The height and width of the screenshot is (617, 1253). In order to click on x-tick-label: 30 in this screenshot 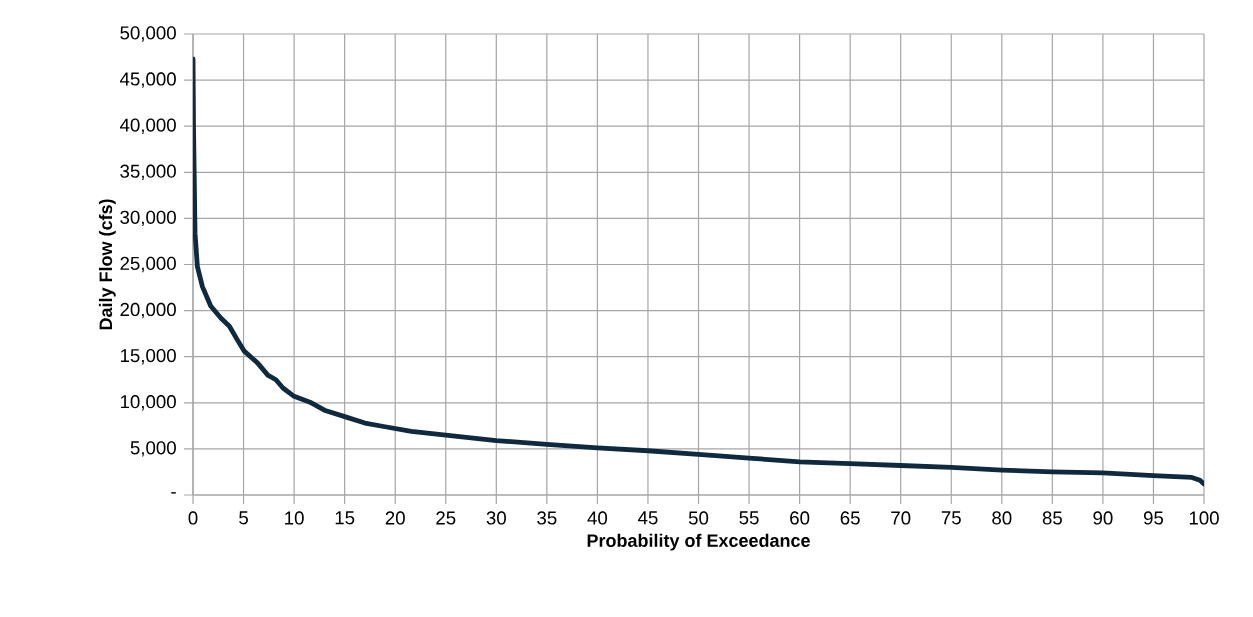, I will do `click(496, 518)`.